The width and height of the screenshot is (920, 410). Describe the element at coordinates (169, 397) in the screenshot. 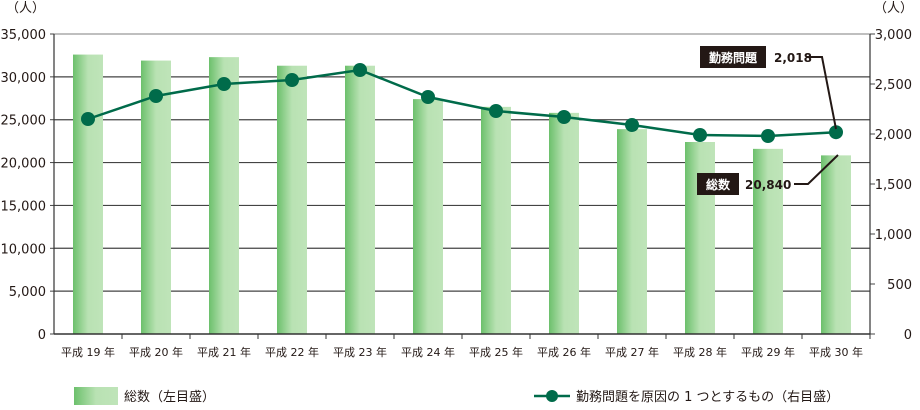

I see `legend-bar-label: 総数（左目盛）` at that location.